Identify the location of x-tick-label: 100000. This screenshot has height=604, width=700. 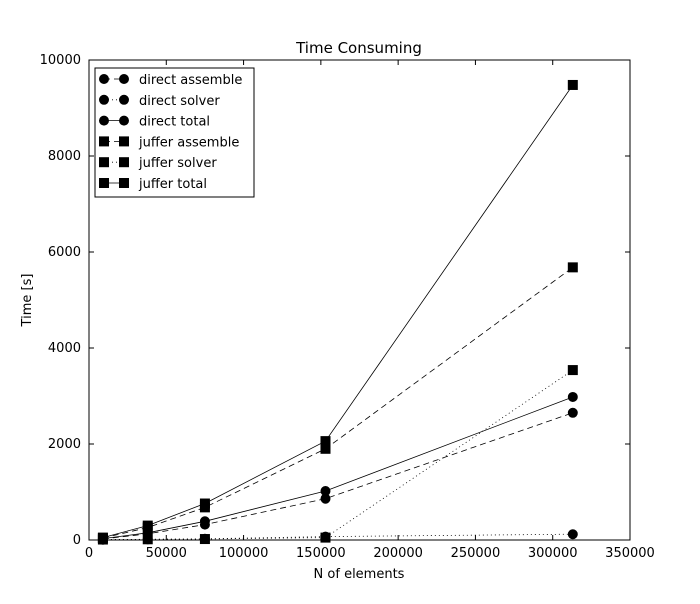
(244, 553).